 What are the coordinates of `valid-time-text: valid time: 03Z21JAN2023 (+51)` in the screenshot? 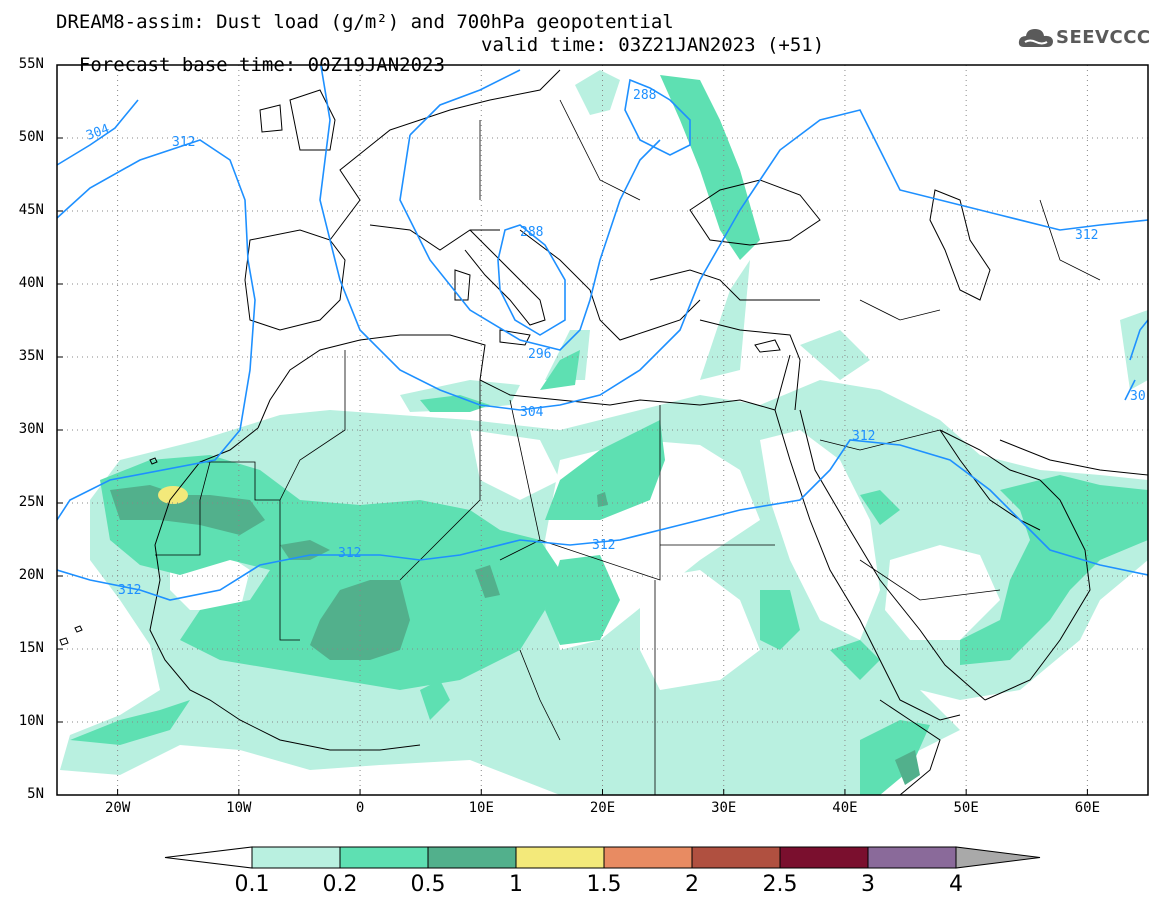 It's located at (653, 45).